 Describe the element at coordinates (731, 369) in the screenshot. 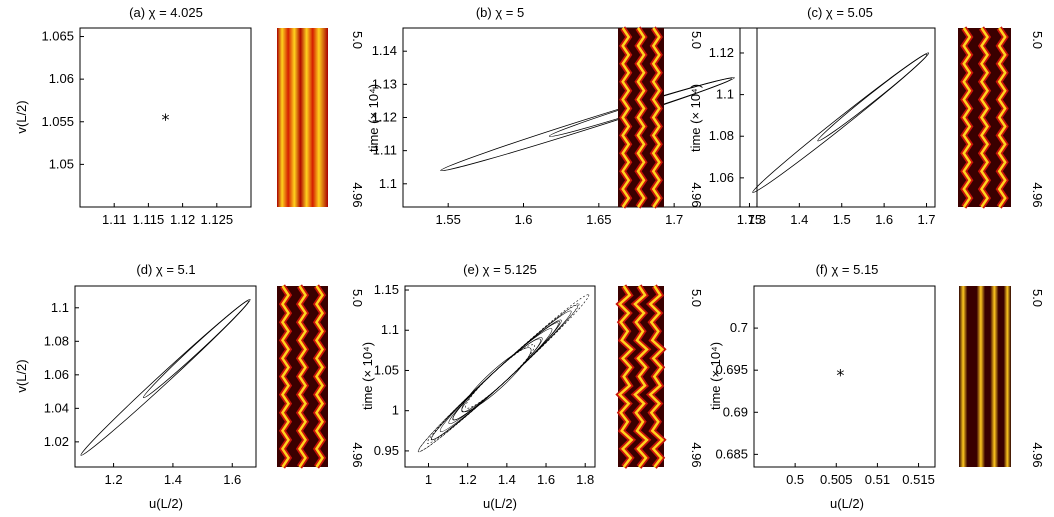

I see `y-tick-label: 0.695` at that location.